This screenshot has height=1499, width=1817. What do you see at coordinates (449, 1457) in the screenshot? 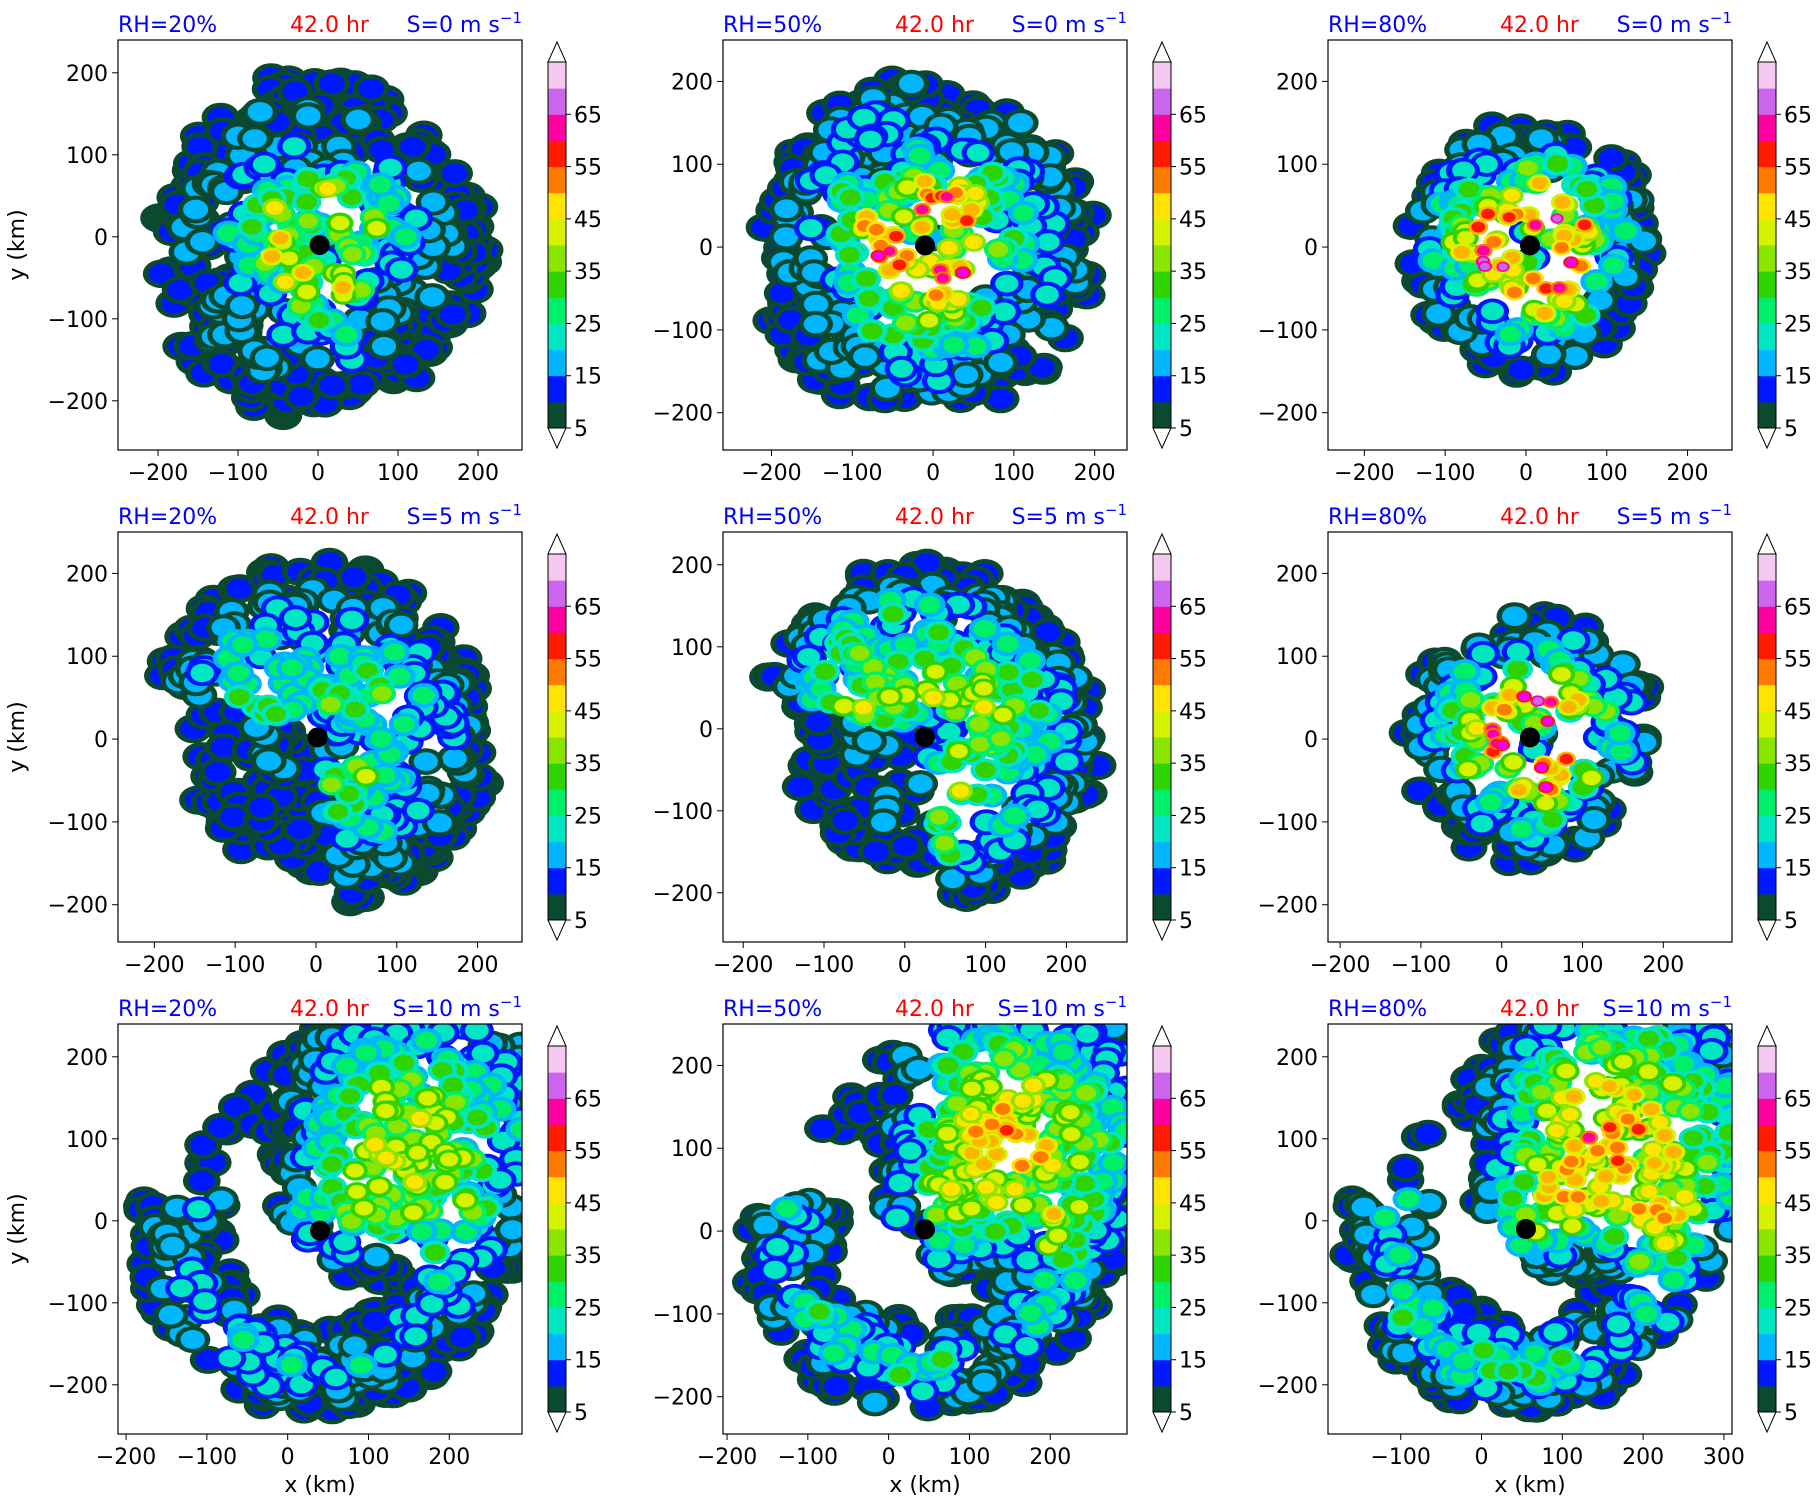
I see `x-tick-label: 200` at bounding box center [449, 1457].